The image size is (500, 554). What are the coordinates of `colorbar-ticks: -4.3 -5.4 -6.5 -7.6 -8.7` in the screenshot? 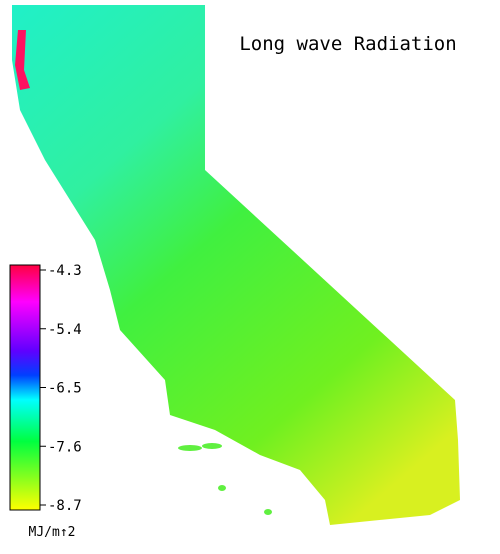 It's located at (61, 388).